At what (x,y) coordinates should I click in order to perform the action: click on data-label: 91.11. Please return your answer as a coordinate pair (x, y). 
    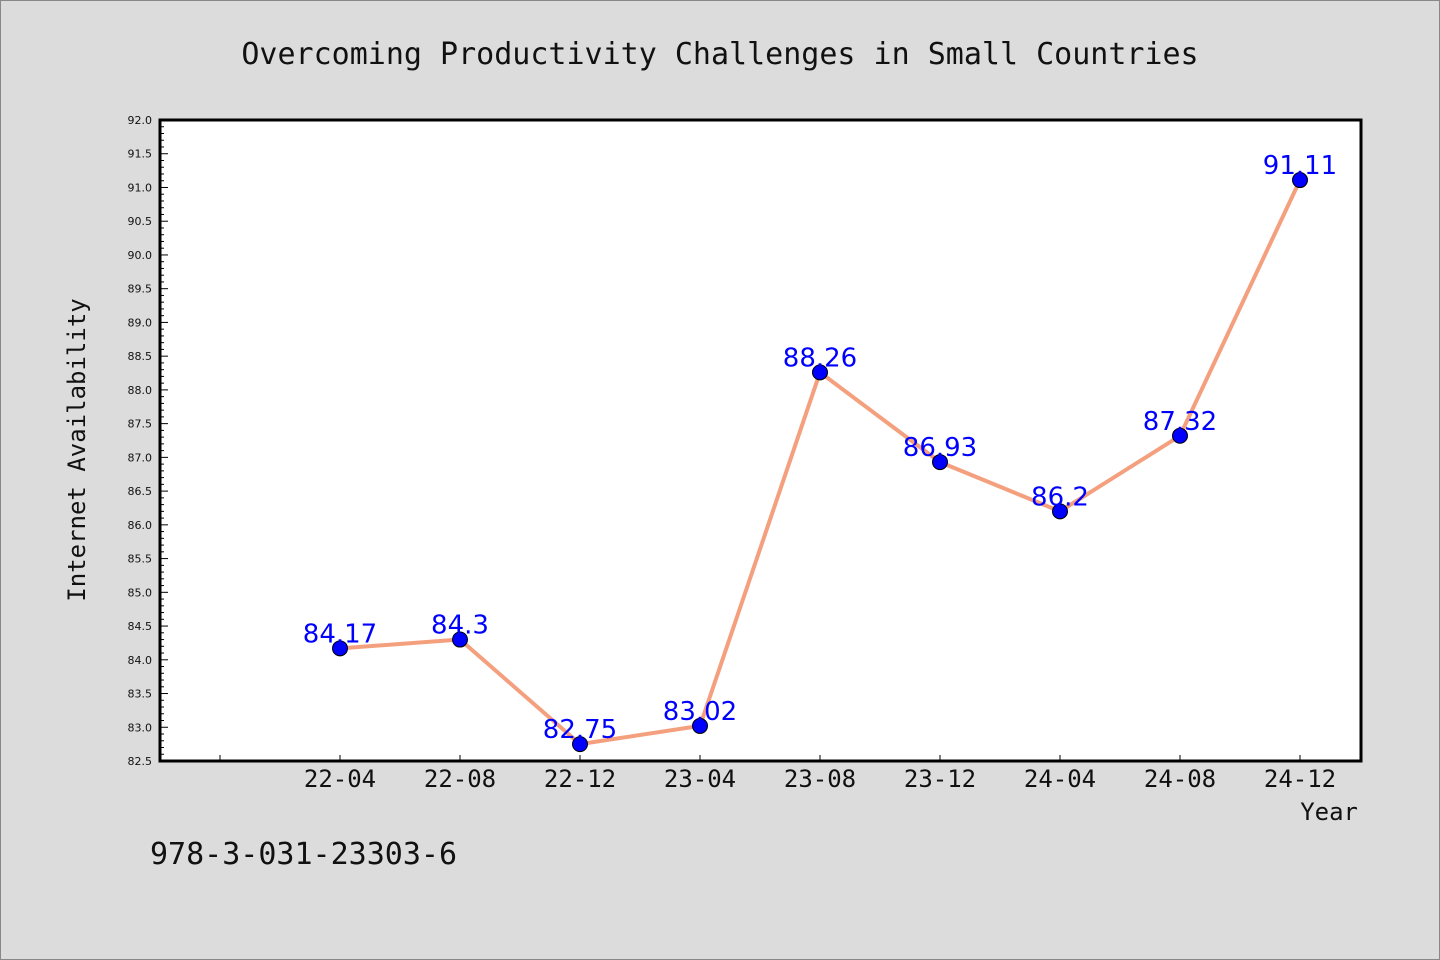
    Looking at the image, I should click on (1300, 166).